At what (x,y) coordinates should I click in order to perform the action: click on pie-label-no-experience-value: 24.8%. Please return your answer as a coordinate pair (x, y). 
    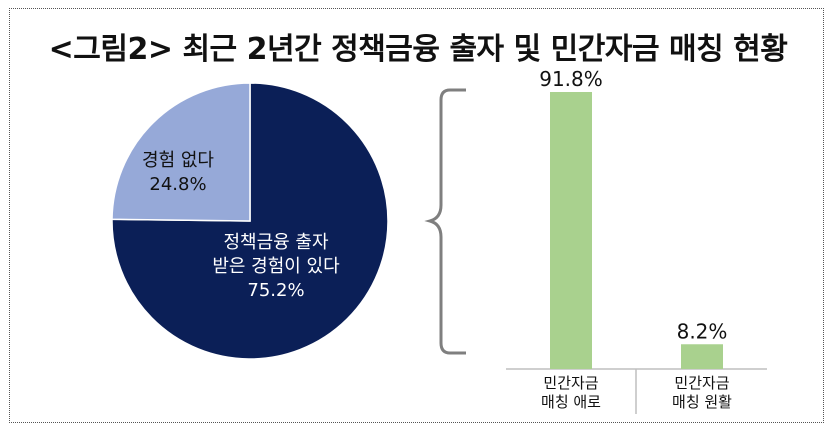
    Looking at the image, I should click on (177, 184).